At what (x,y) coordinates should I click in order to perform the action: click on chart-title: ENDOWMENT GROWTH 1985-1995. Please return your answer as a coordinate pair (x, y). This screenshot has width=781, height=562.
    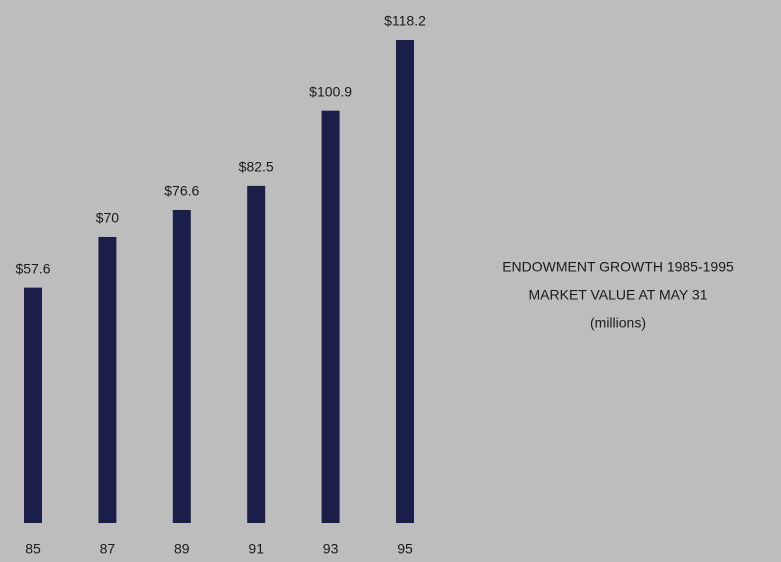
    Looking at the image, I should click on (618, 267).